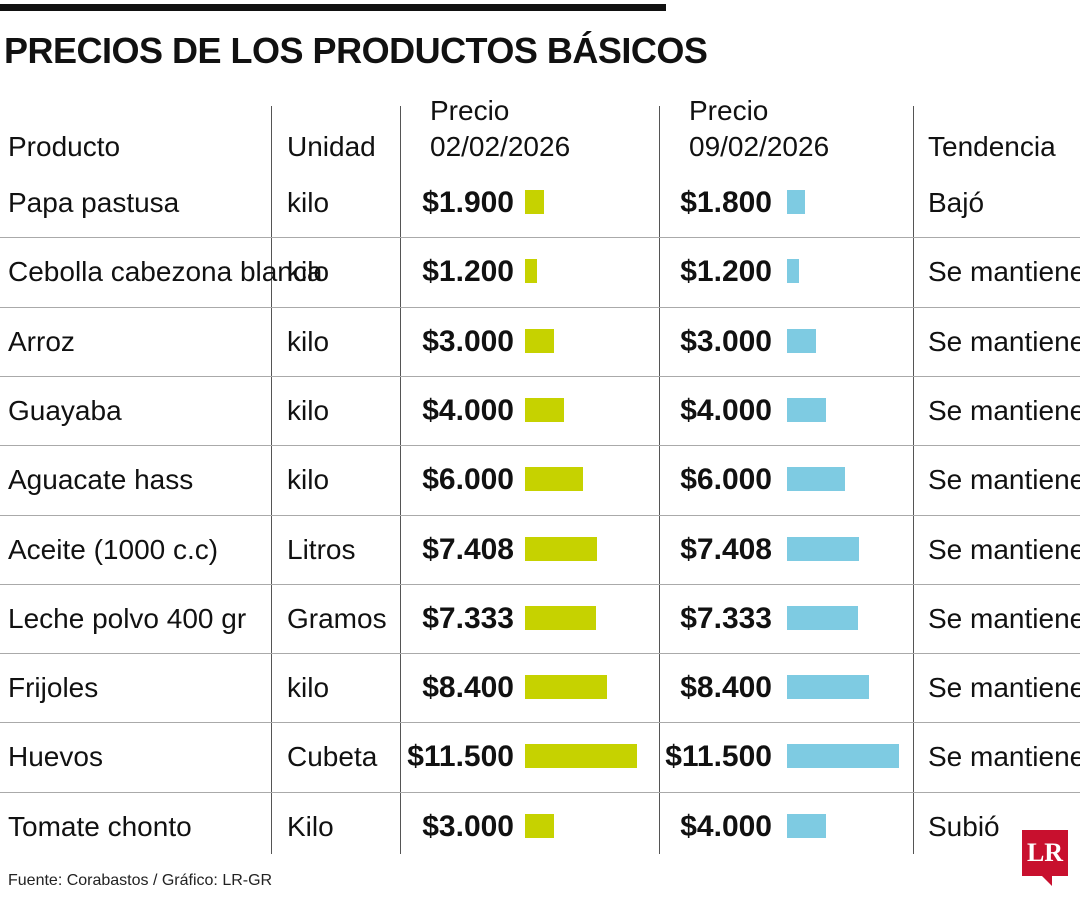  Describe the element at coordinates (468, 410) in the screenshot. I see `price-label-02-02: $4.000` at that location.